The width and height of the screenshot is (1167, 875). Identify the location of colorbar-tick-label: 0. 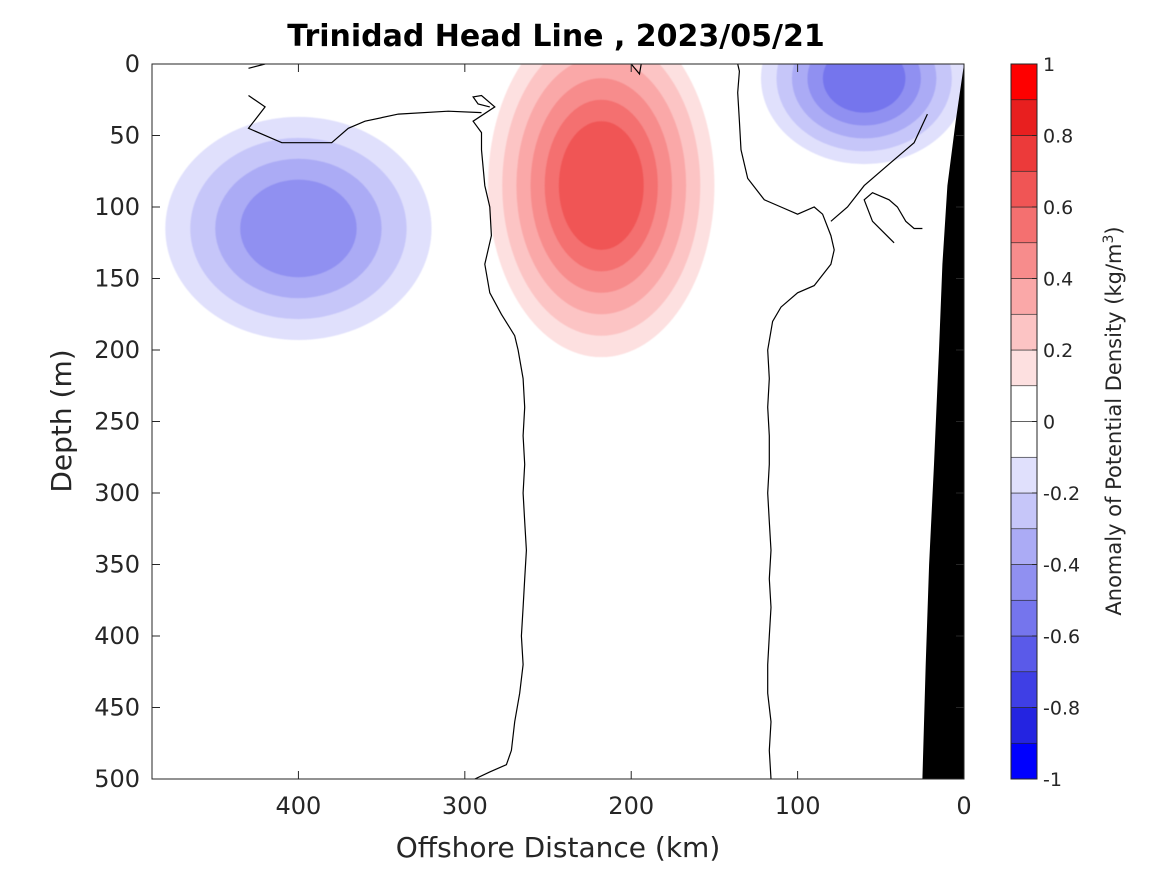
(1049, 423).